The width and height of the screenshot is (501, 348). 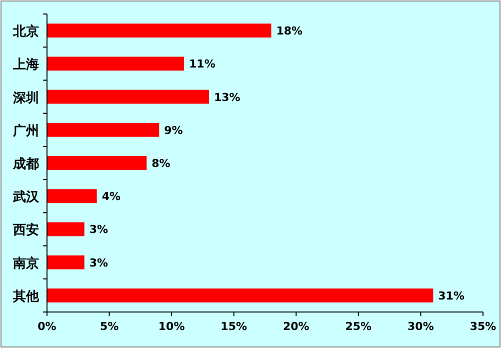 What do you see at coordinates (47, 326) in the screenshot?
I see `x-tick-label: 0%` at bounding box center [47, 326].